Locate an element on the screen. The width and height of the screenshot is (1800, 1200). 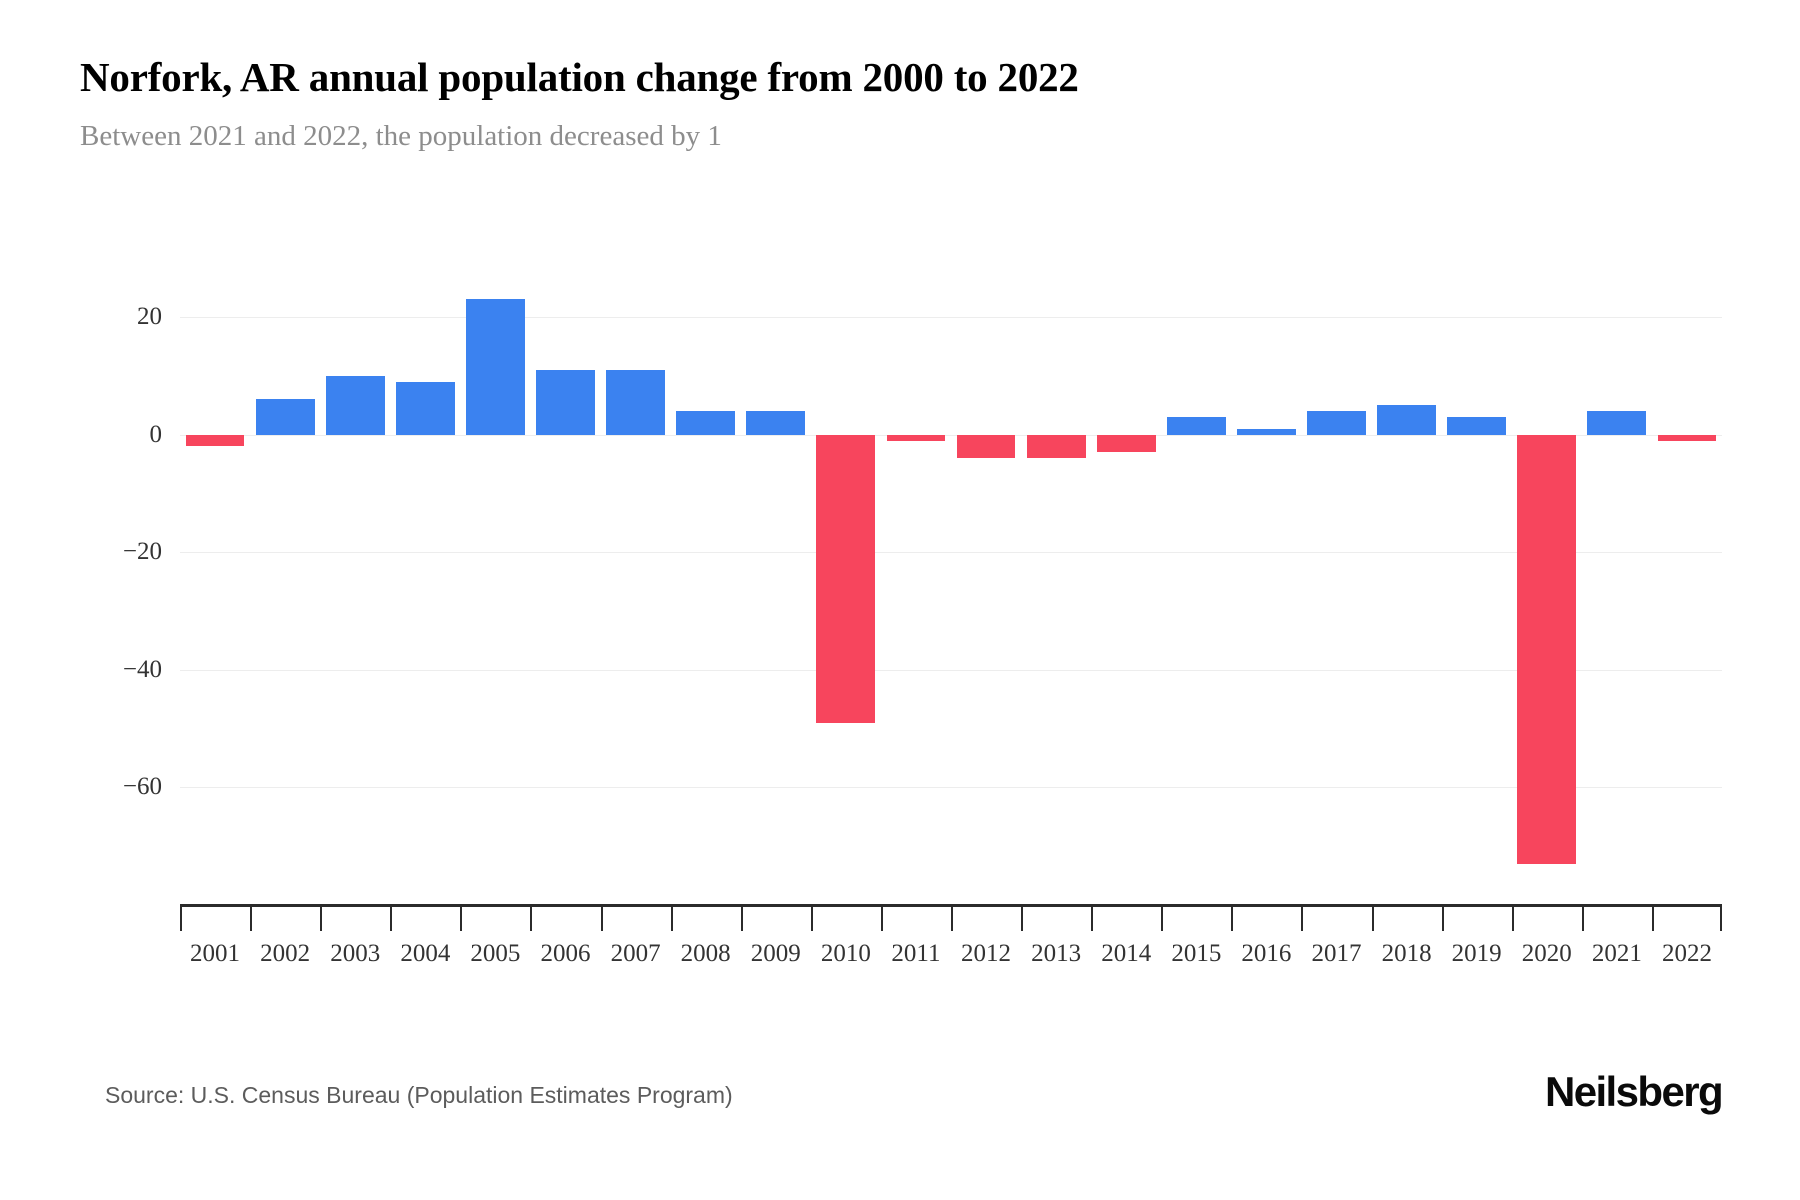
bar-2017 is located at coordinates (1336, 423).